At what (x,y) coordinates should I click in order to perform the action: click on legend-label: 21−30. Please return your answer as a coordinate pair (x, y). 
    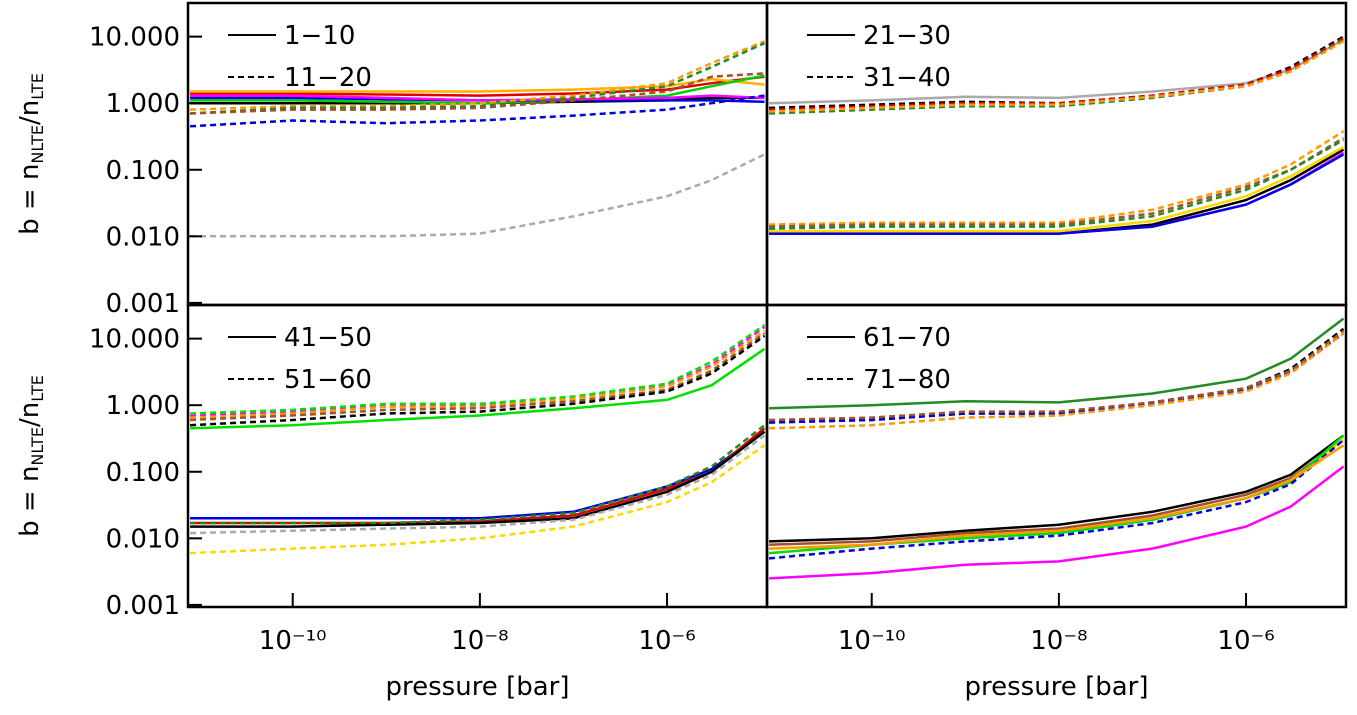
    Looking at the image, I should click on (907, 36).